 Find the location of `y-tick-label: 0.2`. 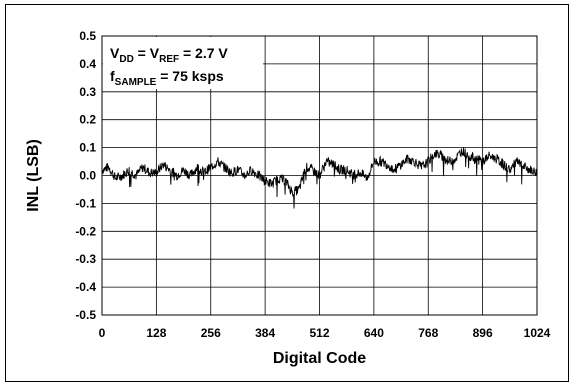

y-tick-label: 0.2 is located at coordinates (87, 120).